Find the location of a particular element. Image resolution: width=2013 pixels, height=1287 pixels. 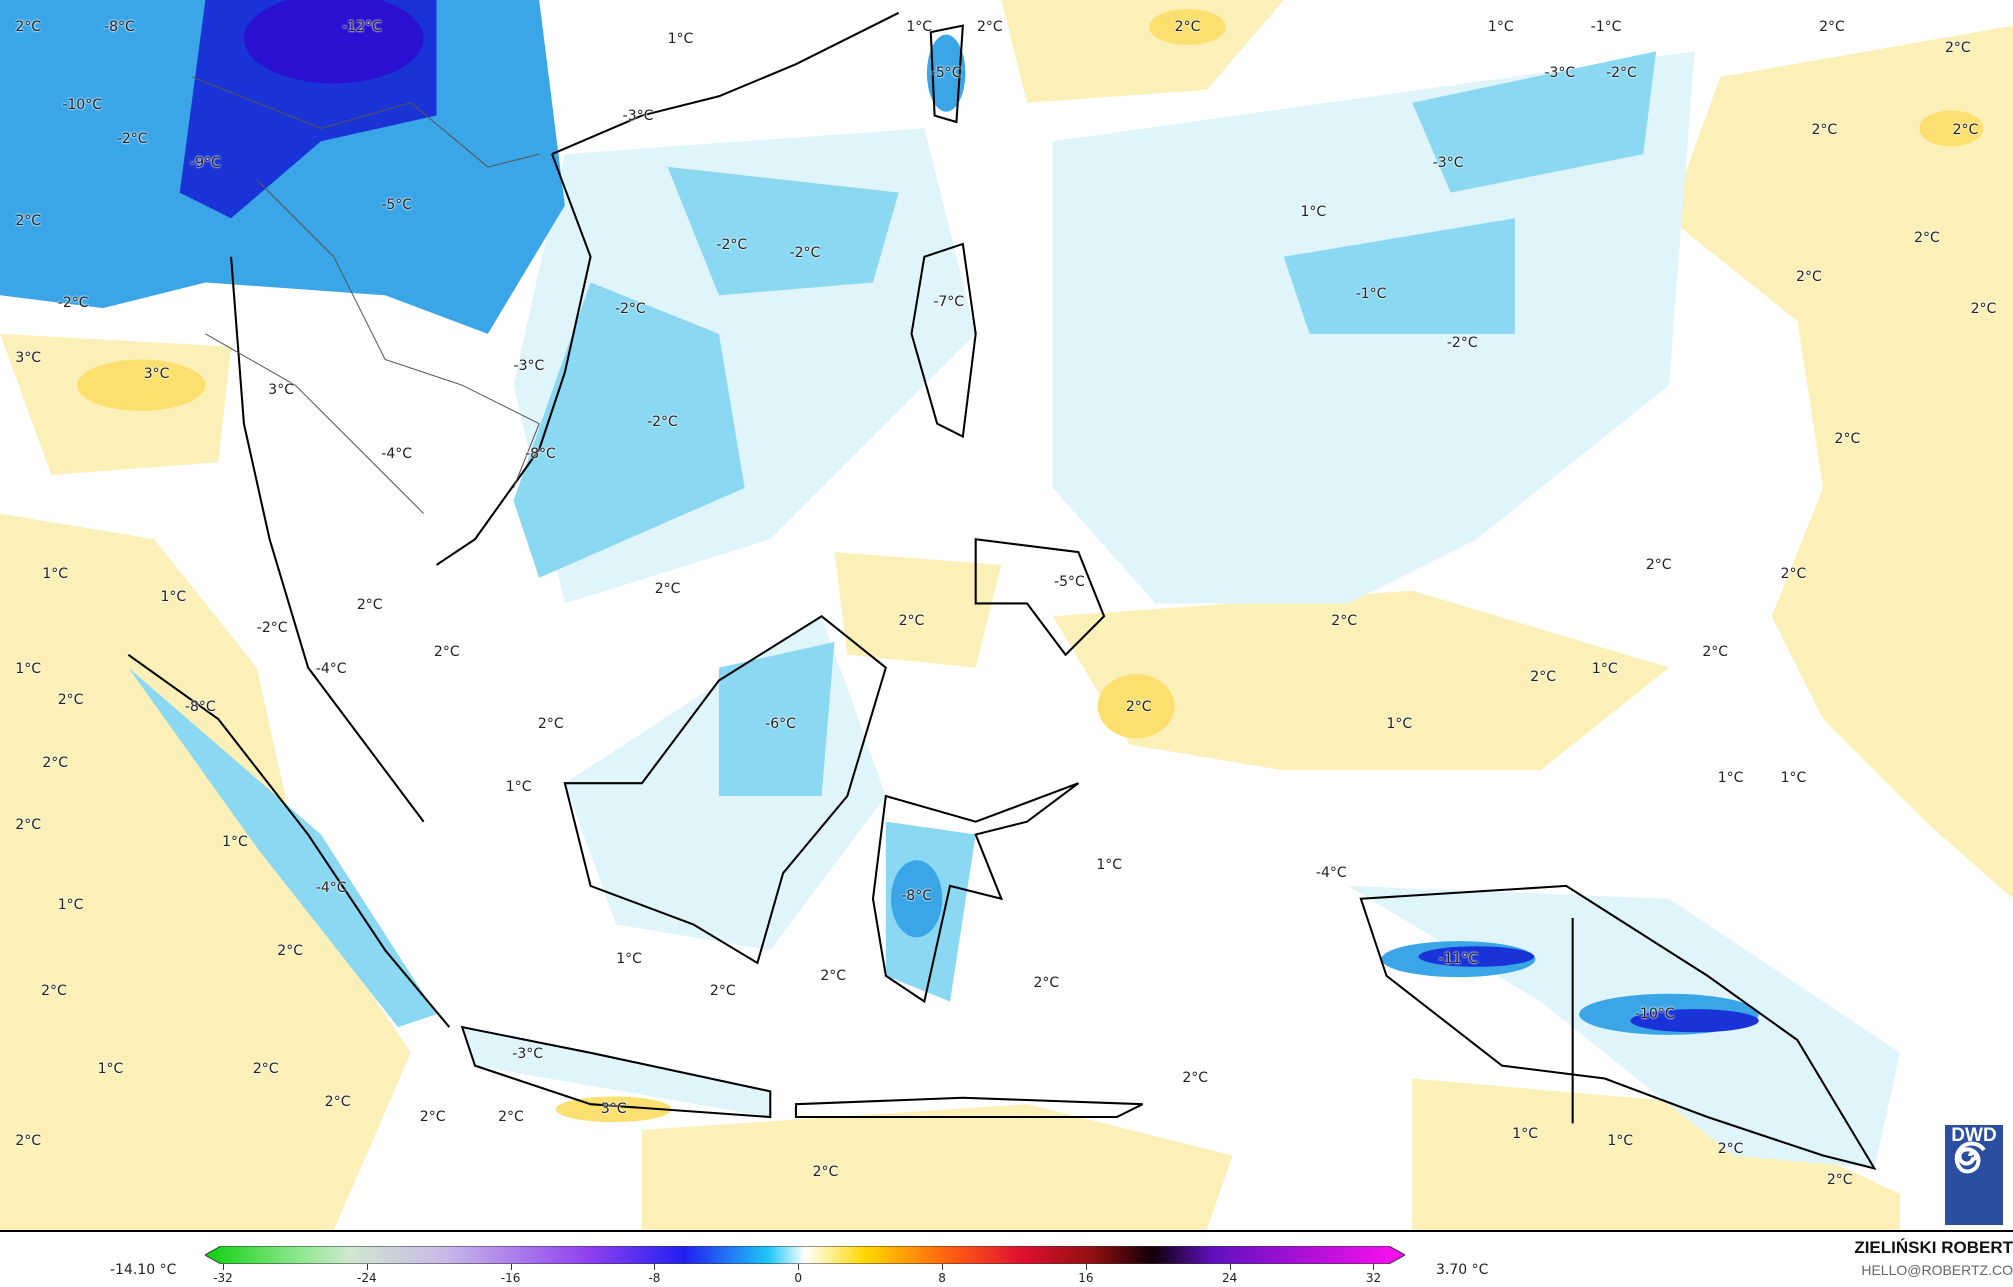

spiral-icon is located at coordinates (1970, 1157).